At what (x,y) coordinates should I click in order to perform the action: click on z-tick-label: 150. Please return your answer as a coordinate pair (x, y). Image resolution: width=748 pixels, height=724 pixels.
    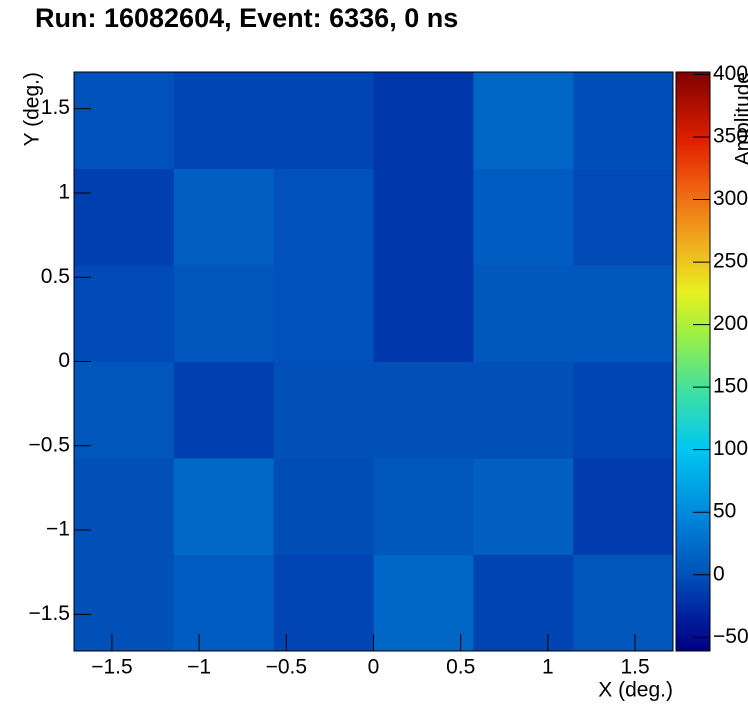
    Looking at the image, I should click on (730, 386).